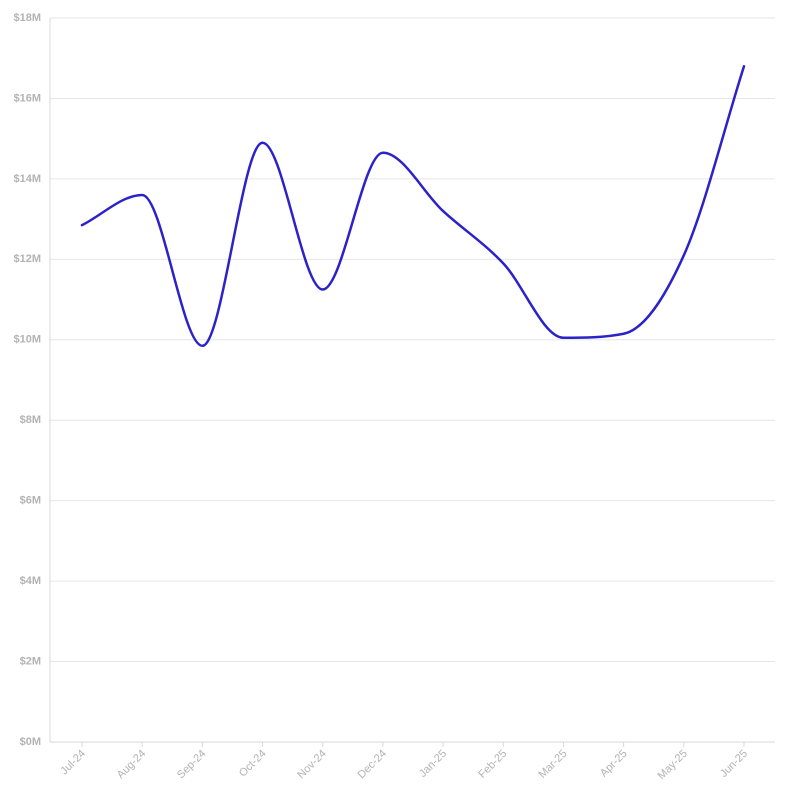 Image resolution: width=794 pixels, height=800 pixels. Describe the element at coordinates (552, 764) in the screenshot. I see `x-tick-label: Mar-25` at that location.